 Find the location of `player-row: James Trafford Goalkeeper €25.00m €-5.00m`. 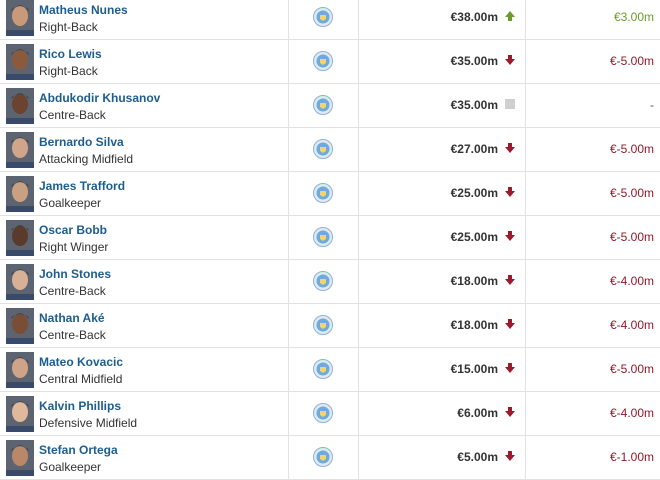

player-row: James Trafford Goalkeeper €25.00m €-5.00m is located at coordinates (330, 194).